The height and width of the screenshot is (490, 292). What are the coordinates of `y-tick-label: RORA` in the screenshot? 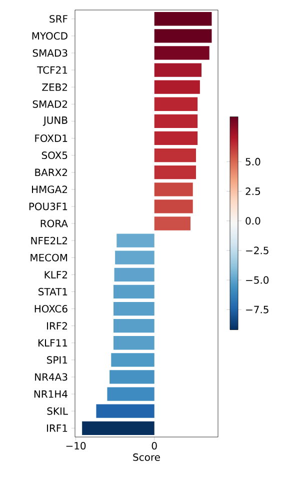 It's located at (54, 224).